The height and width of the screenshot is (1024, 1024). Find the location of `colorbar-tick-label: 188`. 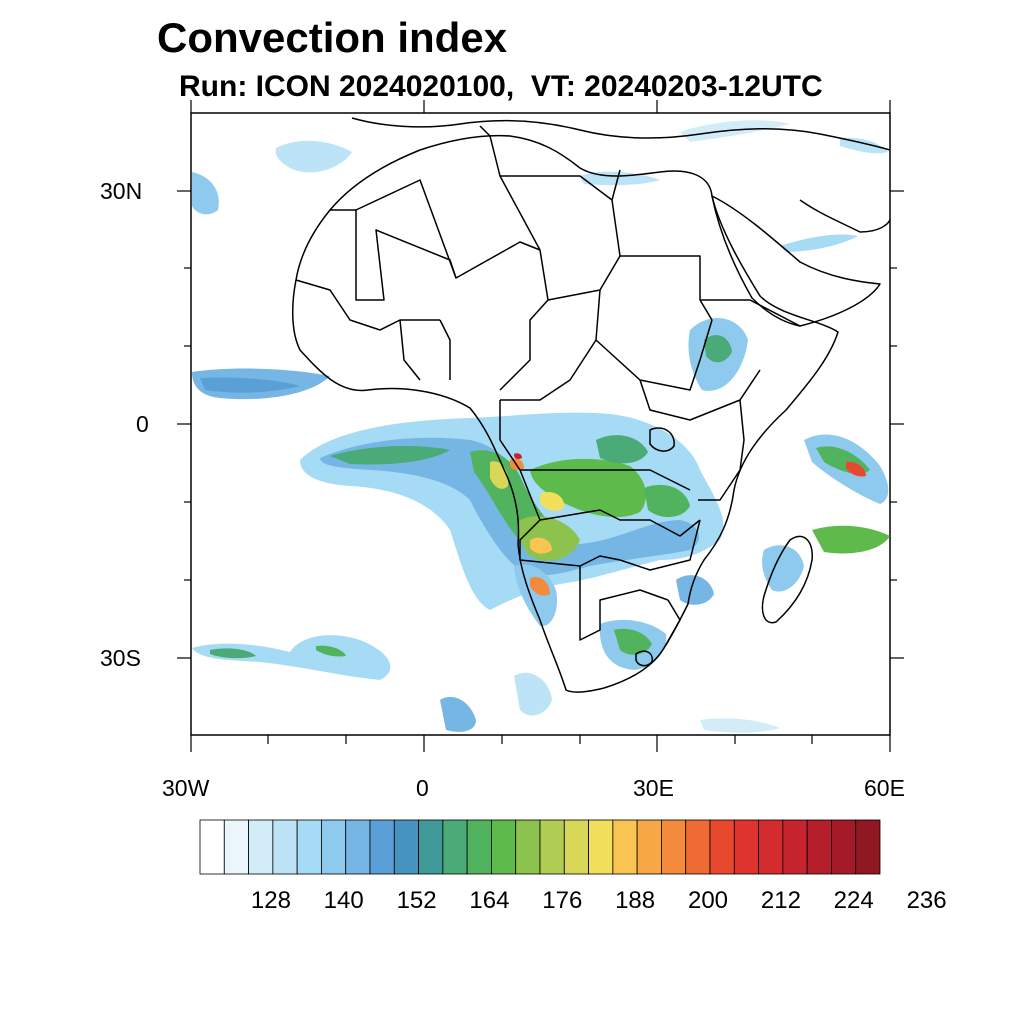

colorbar-tick-label: 188 is located at coordinates (635, 900).